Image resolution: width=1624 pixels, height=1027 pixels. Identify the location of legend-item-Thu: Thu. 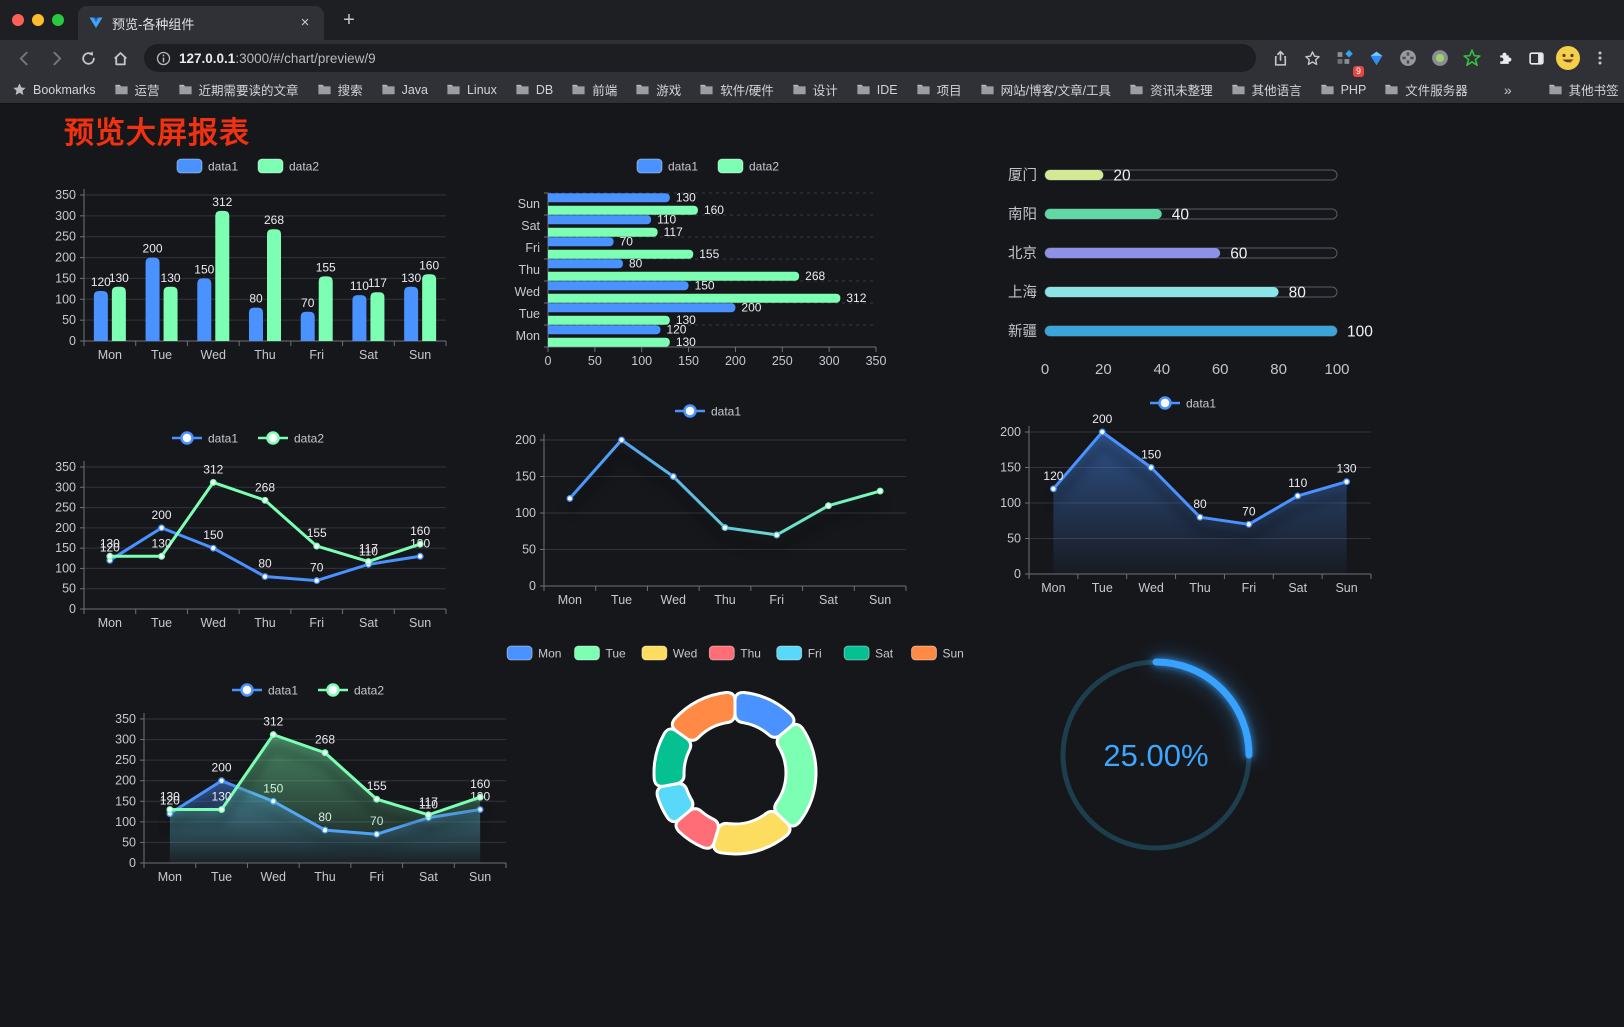
(734, 653).